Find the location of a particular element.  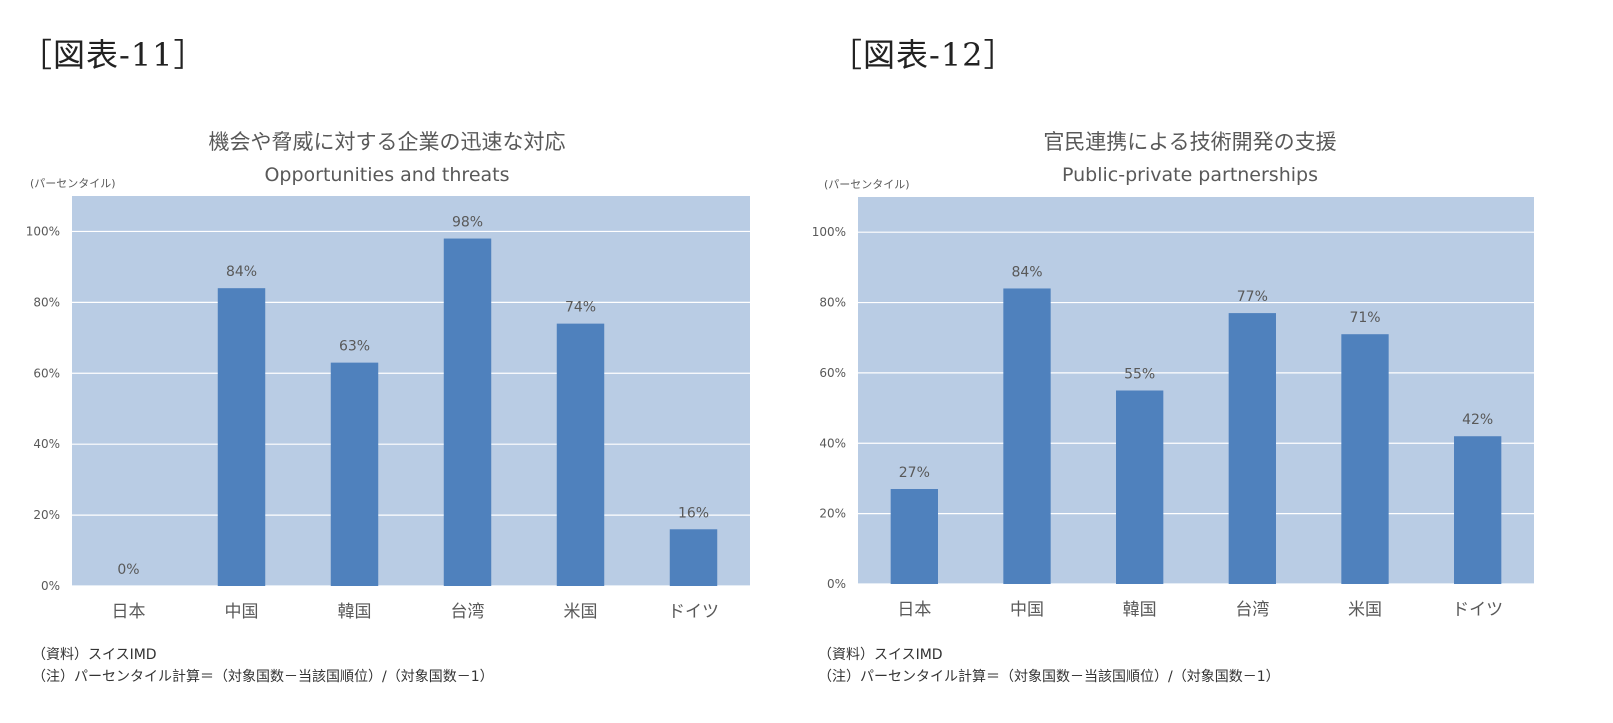

data-label: 55% is located at coordinates (1139, 375).